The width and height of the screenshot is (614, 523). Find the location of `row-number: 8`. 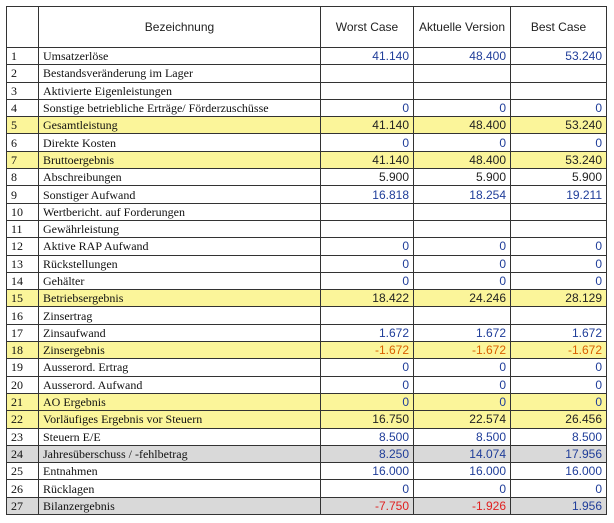

row-number: 8 is located at coordinates (22, 177).